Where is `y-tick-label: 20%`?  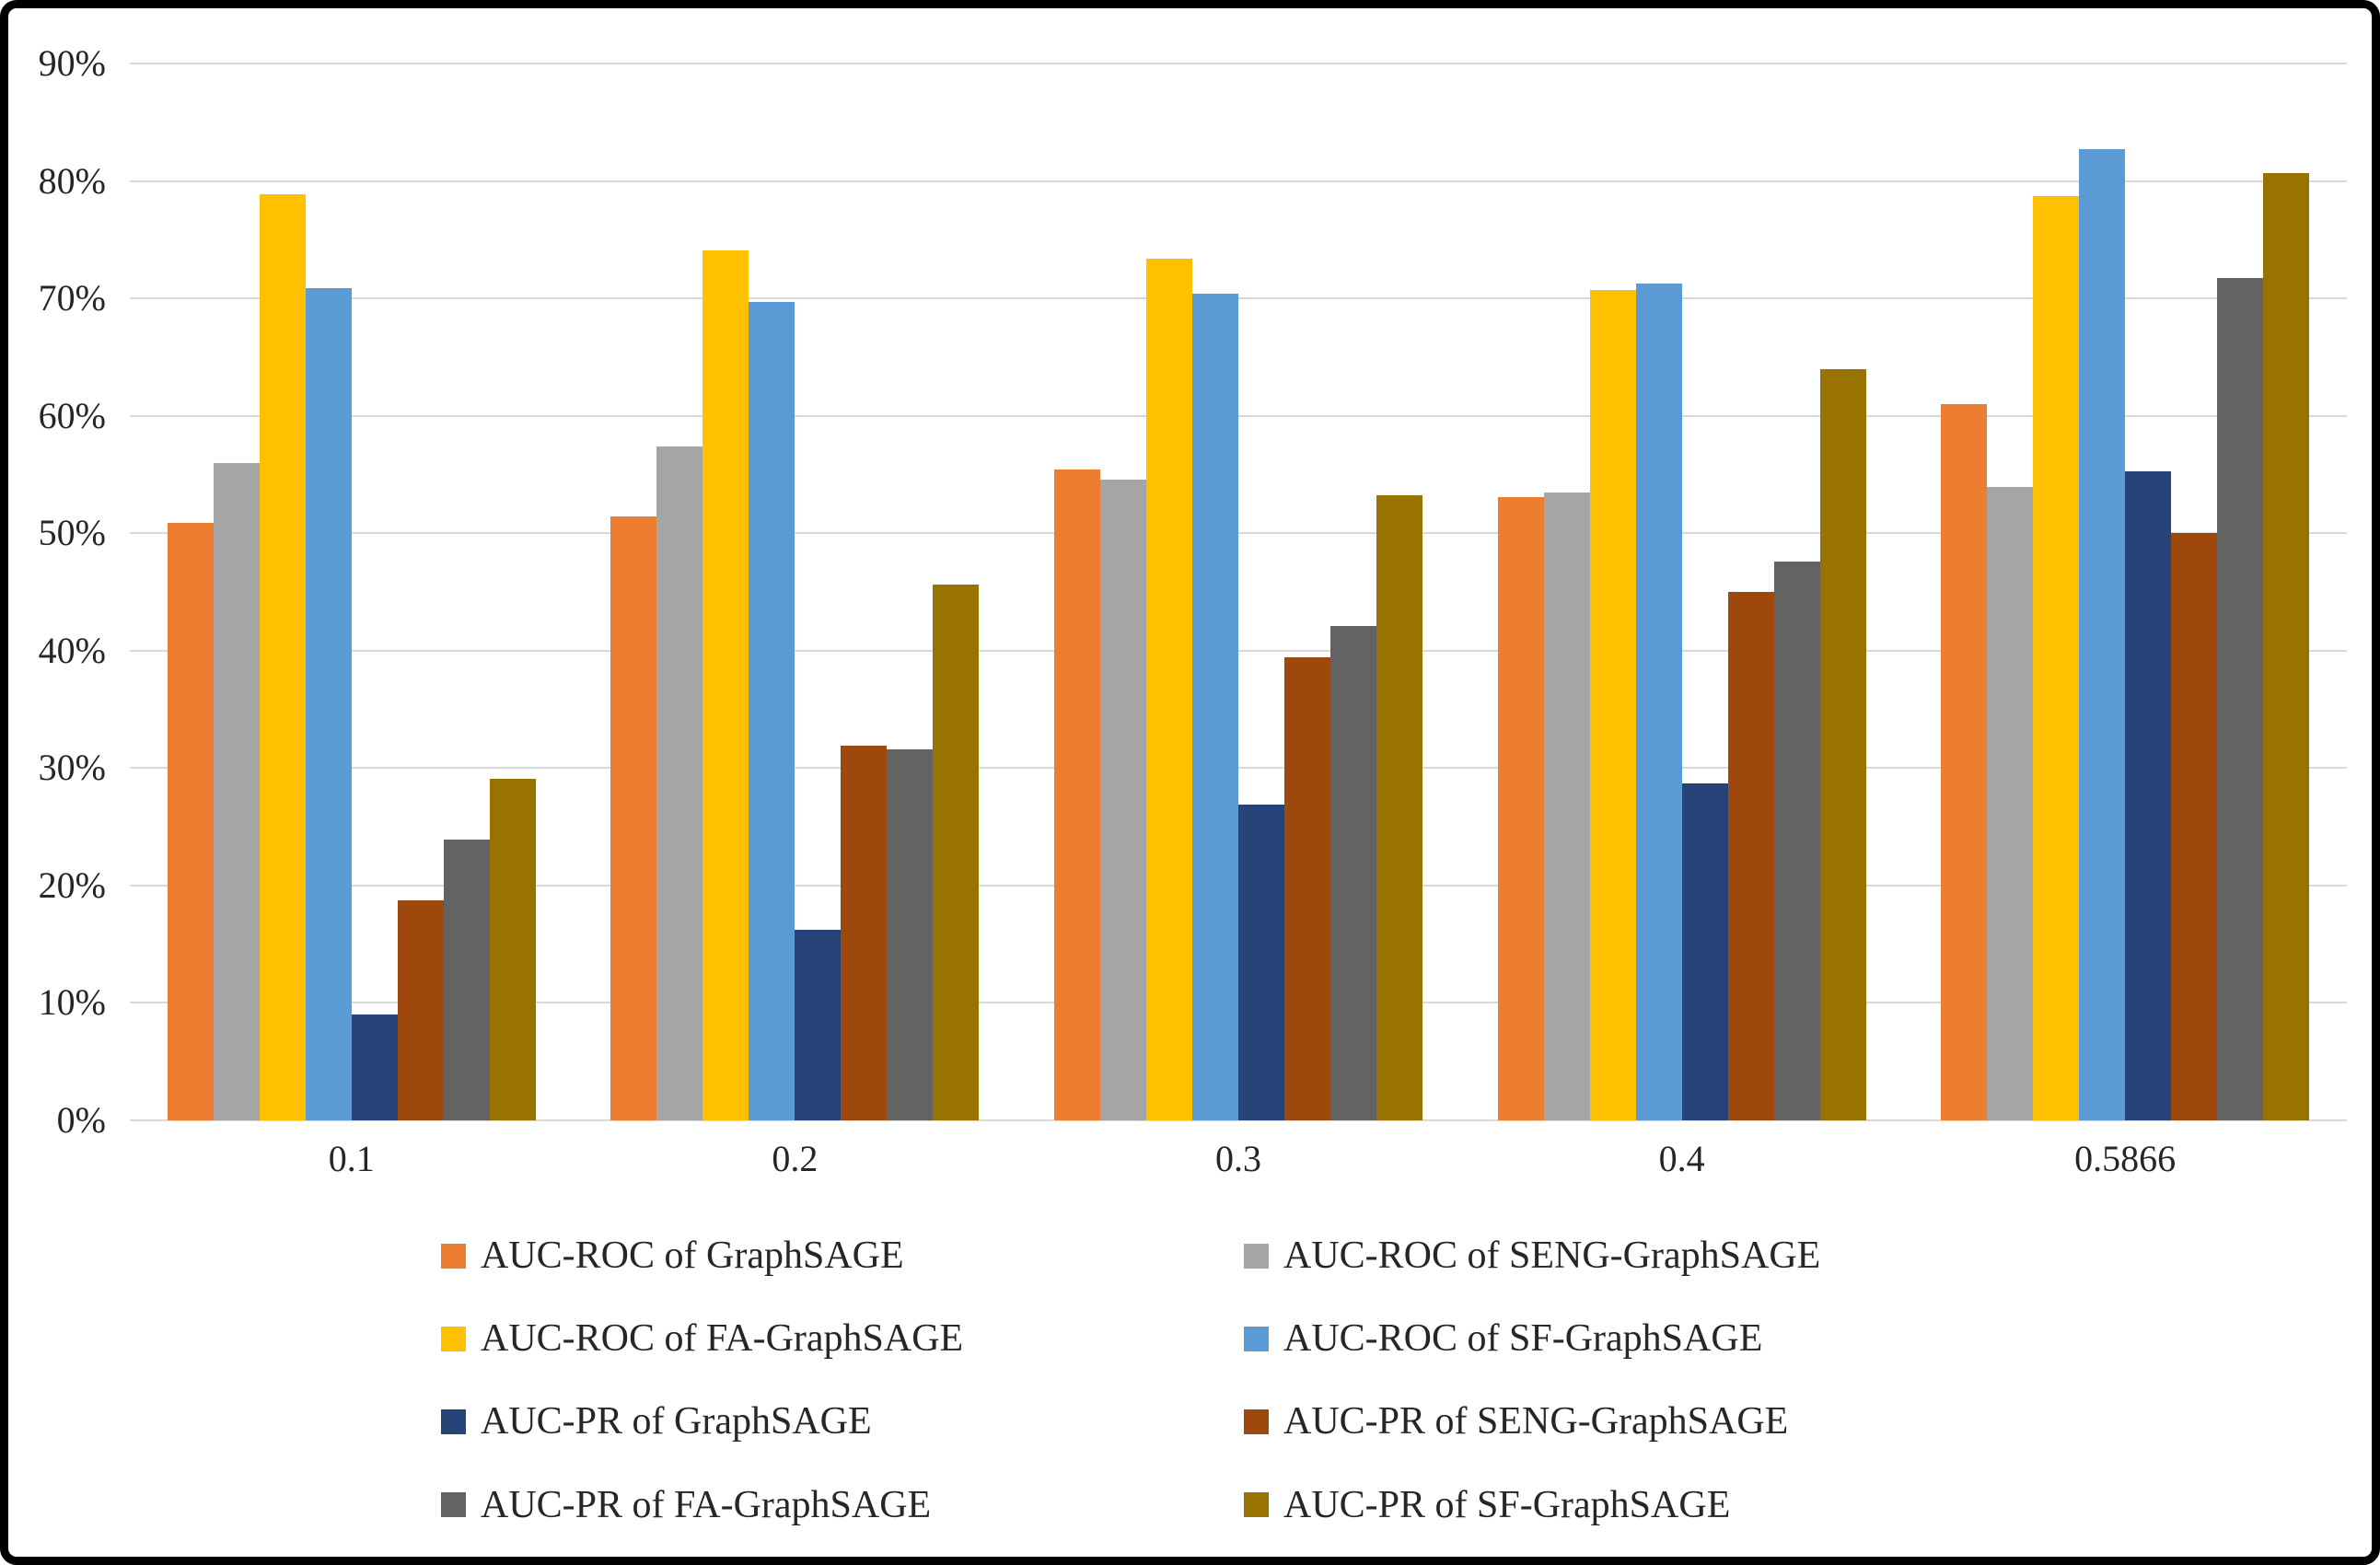
y-tick-label: 20% is located at coordinates (72, 885).